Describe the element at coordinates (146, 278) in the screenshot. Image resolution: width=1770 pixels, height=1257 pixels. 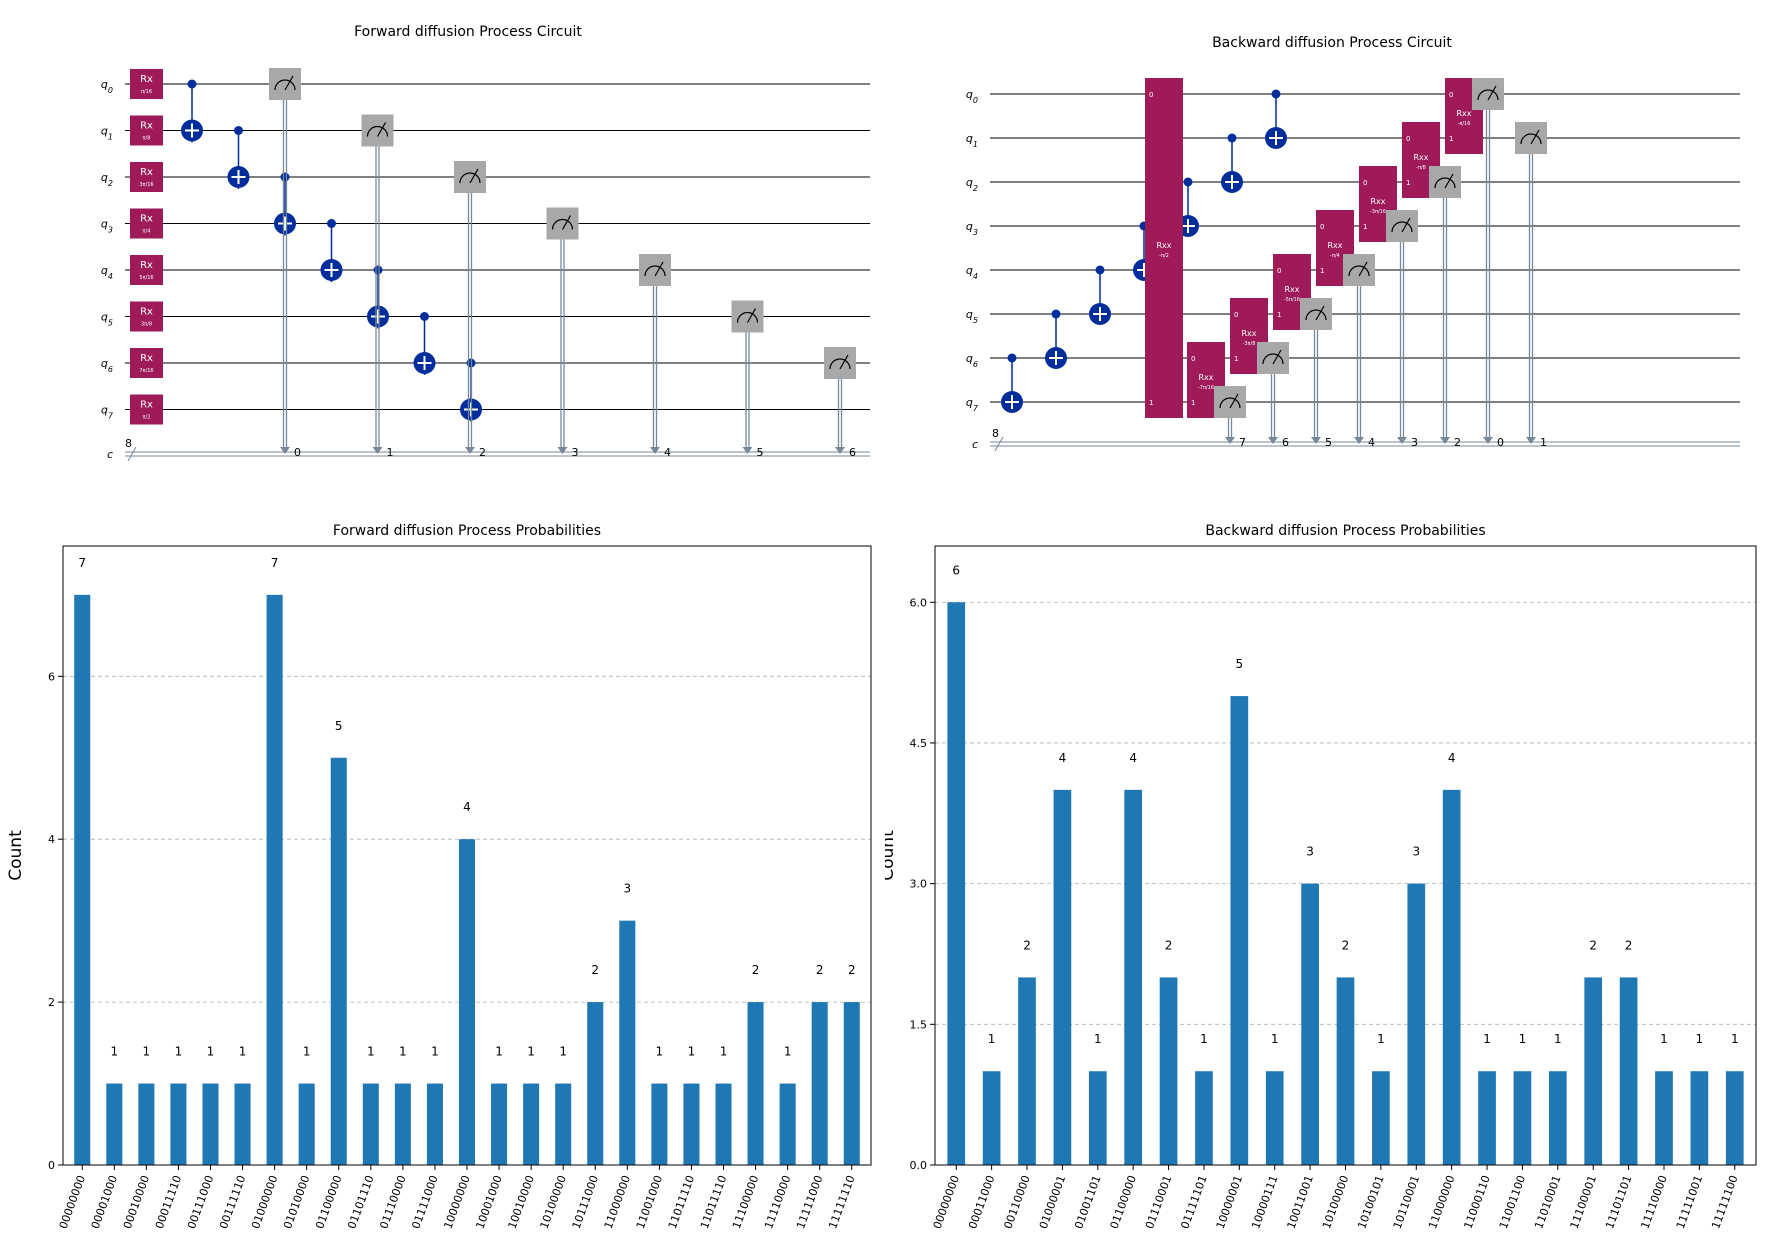
I see `rx-gate-param: 5π/16` at that location.